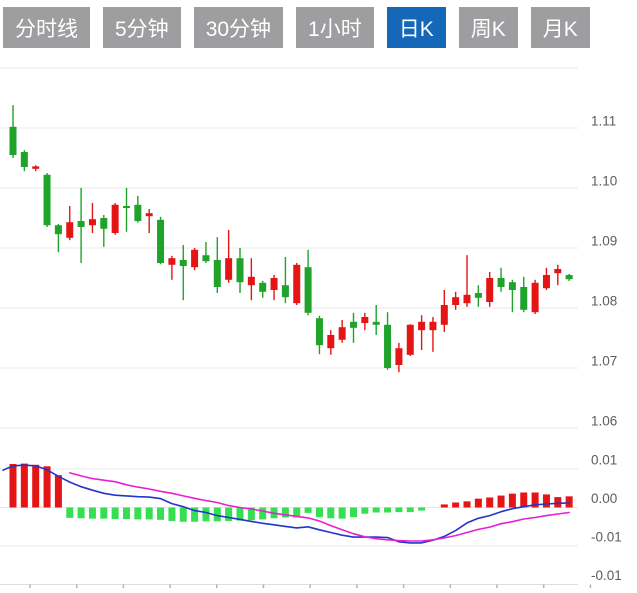 The image size is (637, 593). Describe the element at coordinates (604, 460) in the screenshot. I see `svg-text: 0.01` at that location.